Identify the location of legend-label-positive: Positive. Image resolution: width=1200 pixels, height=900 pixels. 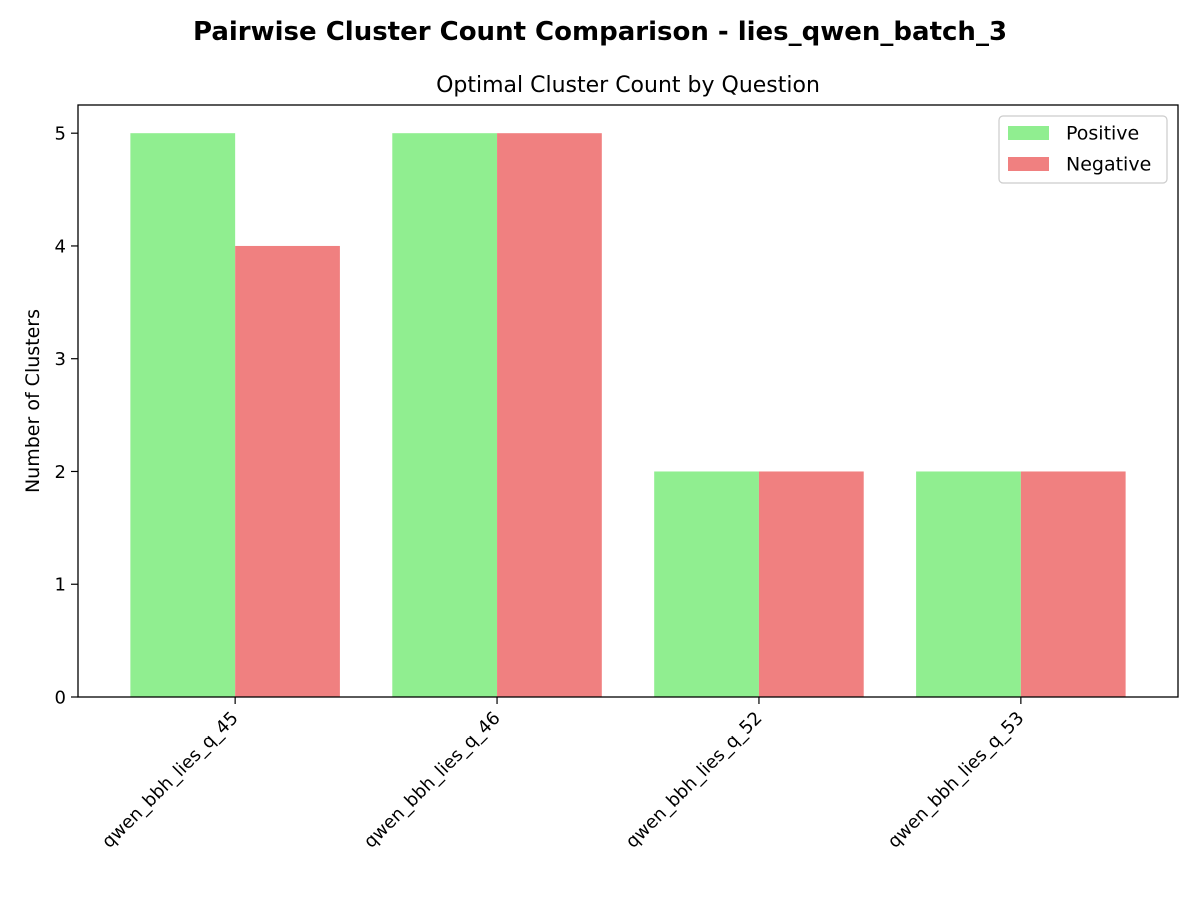
(1102, 134).